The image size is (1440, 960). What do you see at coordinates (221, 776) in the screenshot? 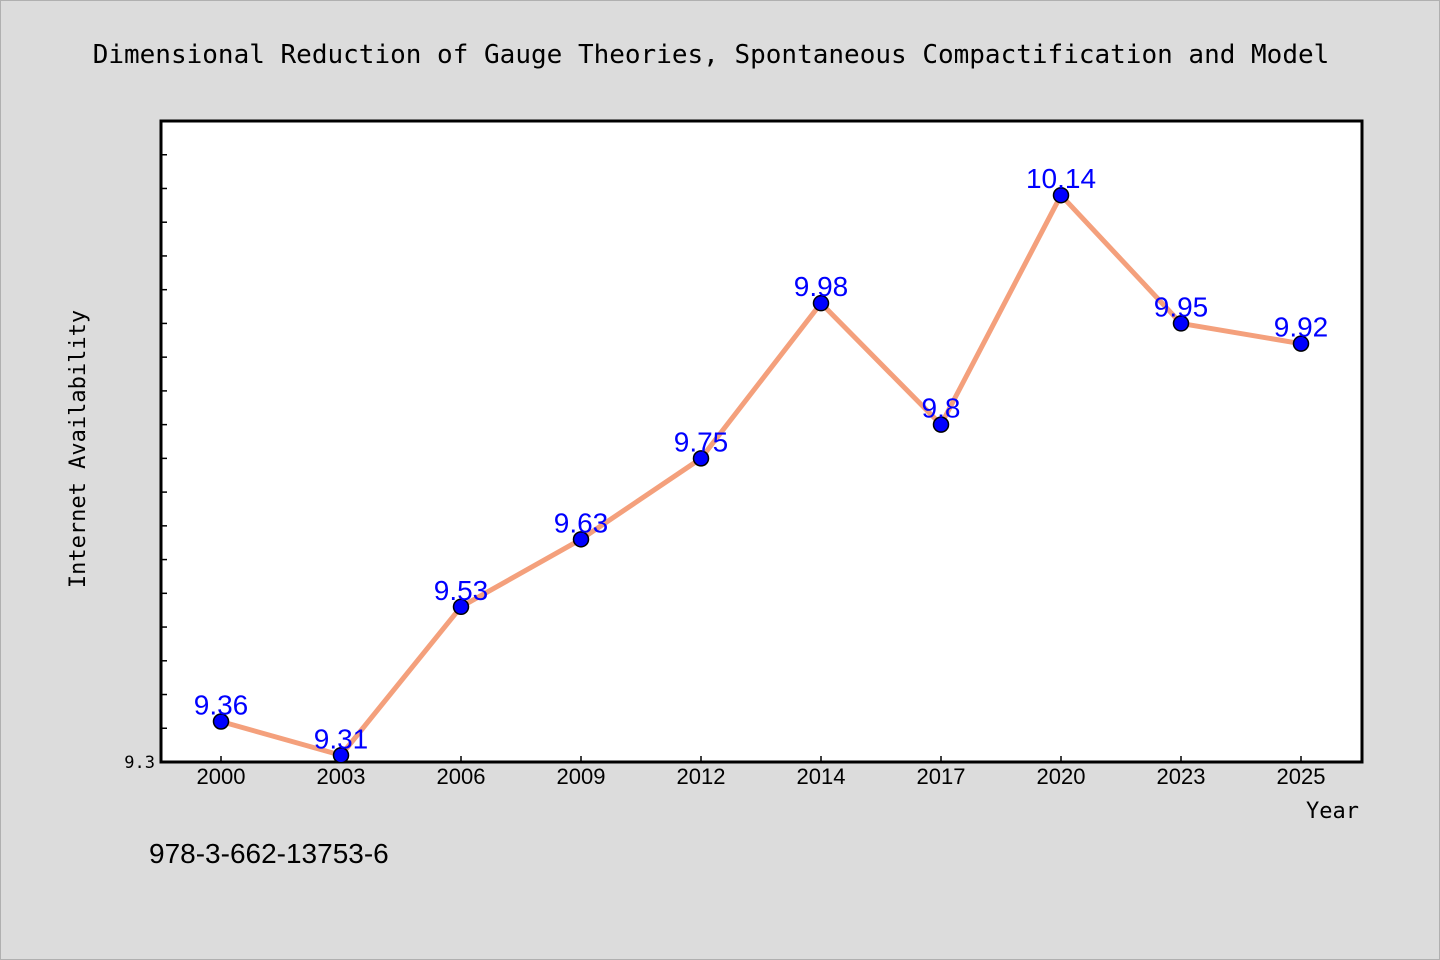
I see `x-tick-label: 2000` at bounding box center [221, 776].